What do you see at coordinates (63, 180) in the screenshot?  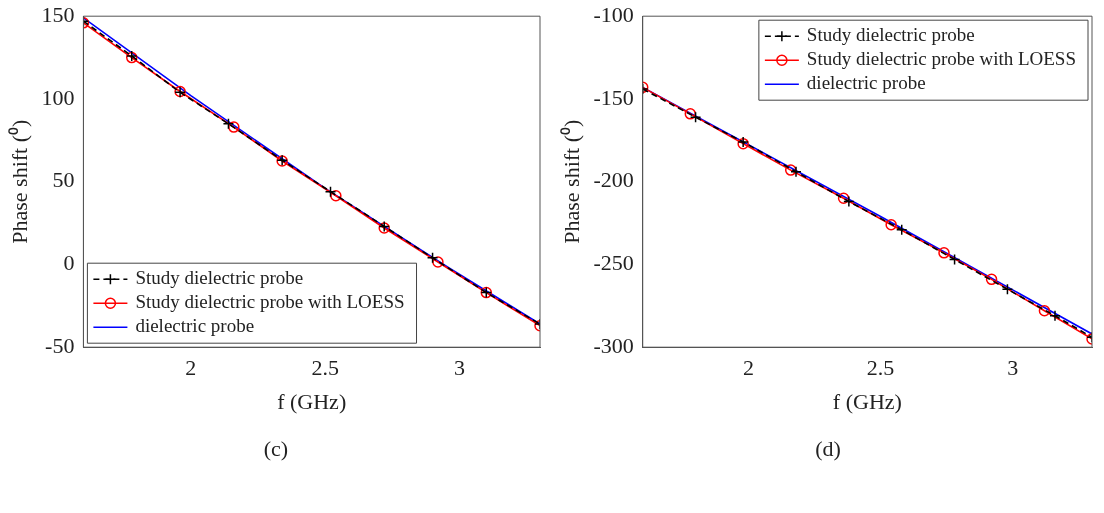 I see `y-tick-label: 50` at bounding box center [63, 180].